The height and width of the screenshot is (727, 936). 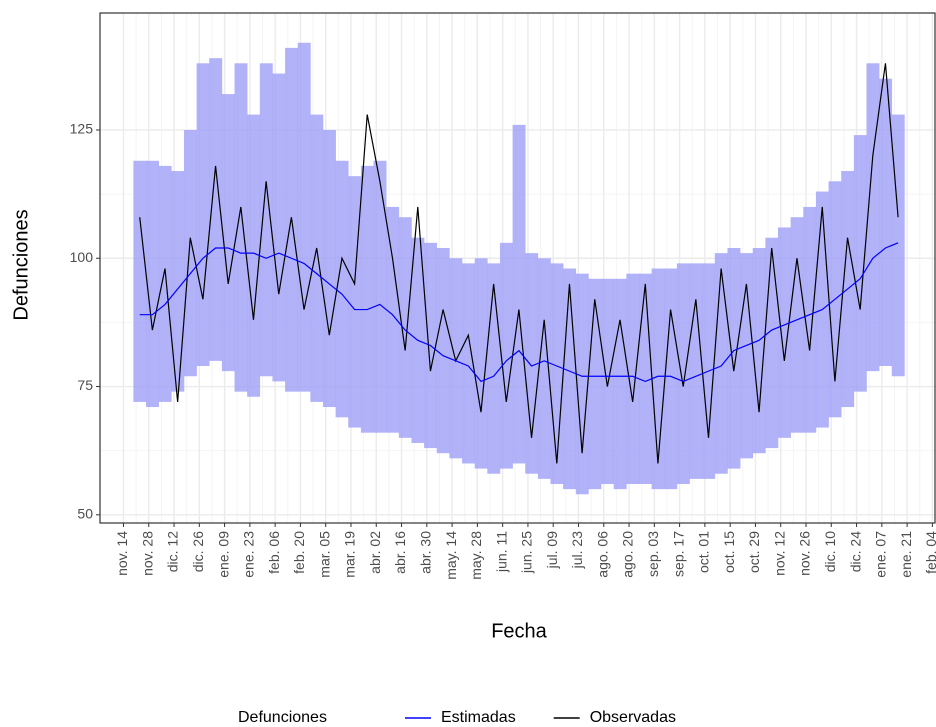 What do you see at coordinates (82, 129) in the screenshot?
I see `y-tick-label: 125` at bounding box center [82, 129].